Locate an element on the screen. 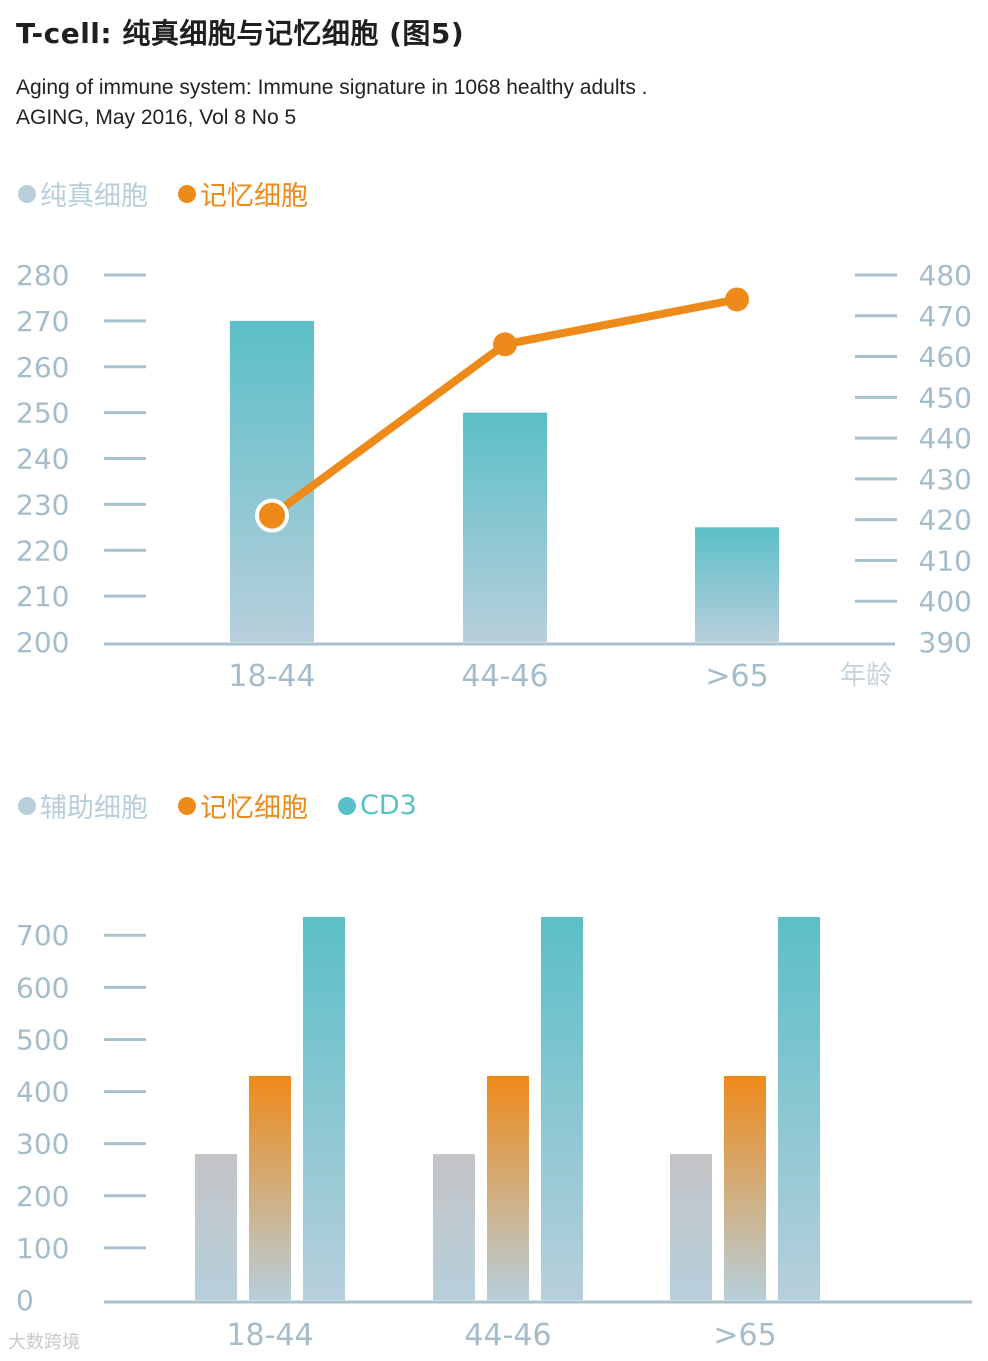  y-tick-label: 600 is located at coordinates (42, 987).